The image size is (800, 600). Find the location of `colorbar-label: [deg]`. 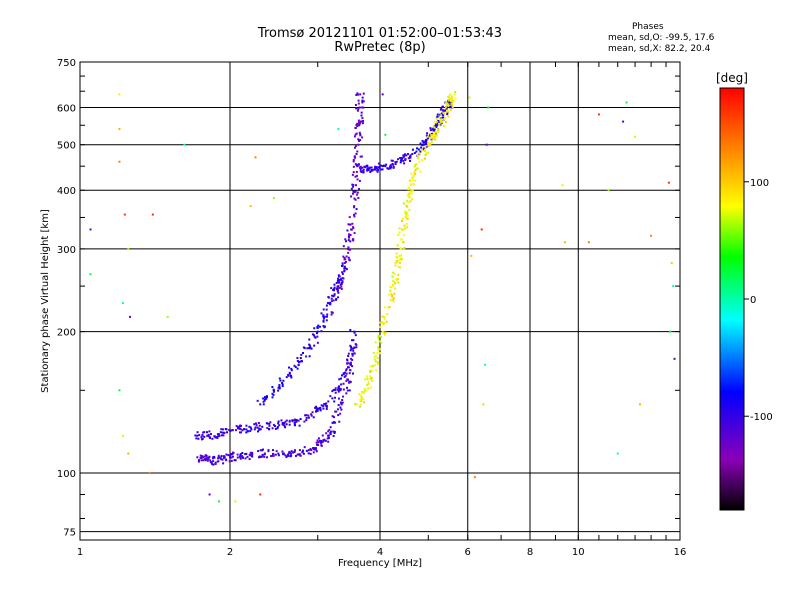

colorbar-label: [deg] is located at coordinates (732, 78).